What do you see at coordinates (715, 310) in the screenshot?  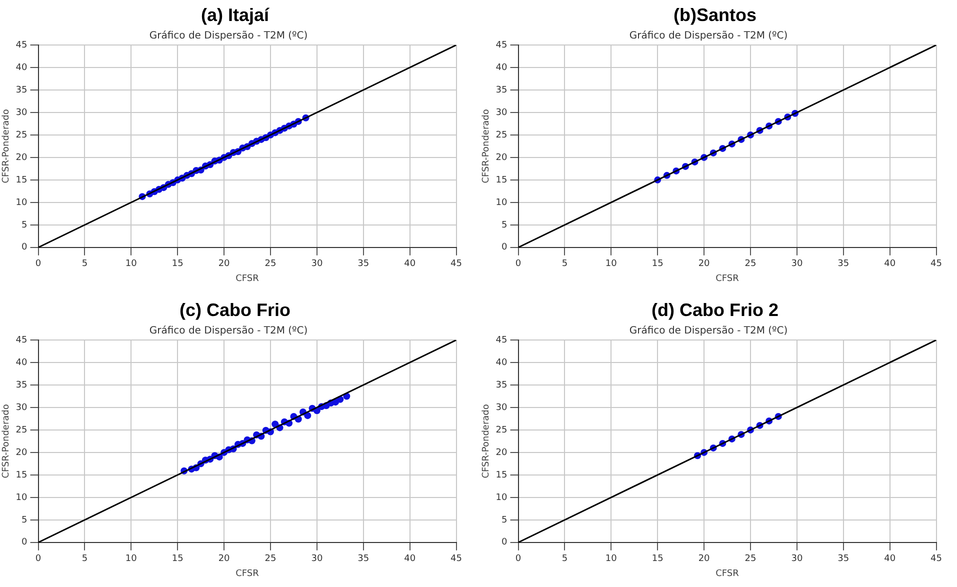 I see `chart-title: (d) Cabo Frio 2` at bounding box center [715, 310].